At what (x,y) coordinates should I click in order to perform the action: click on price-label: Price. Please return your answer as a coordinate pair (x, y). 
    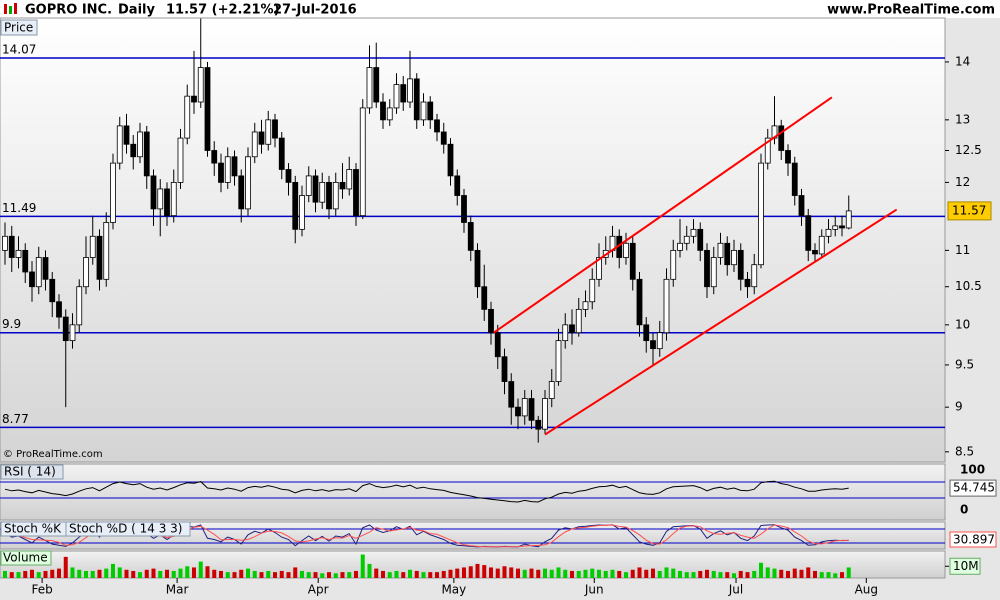
    Looking at the image, I should click on (18, 28).